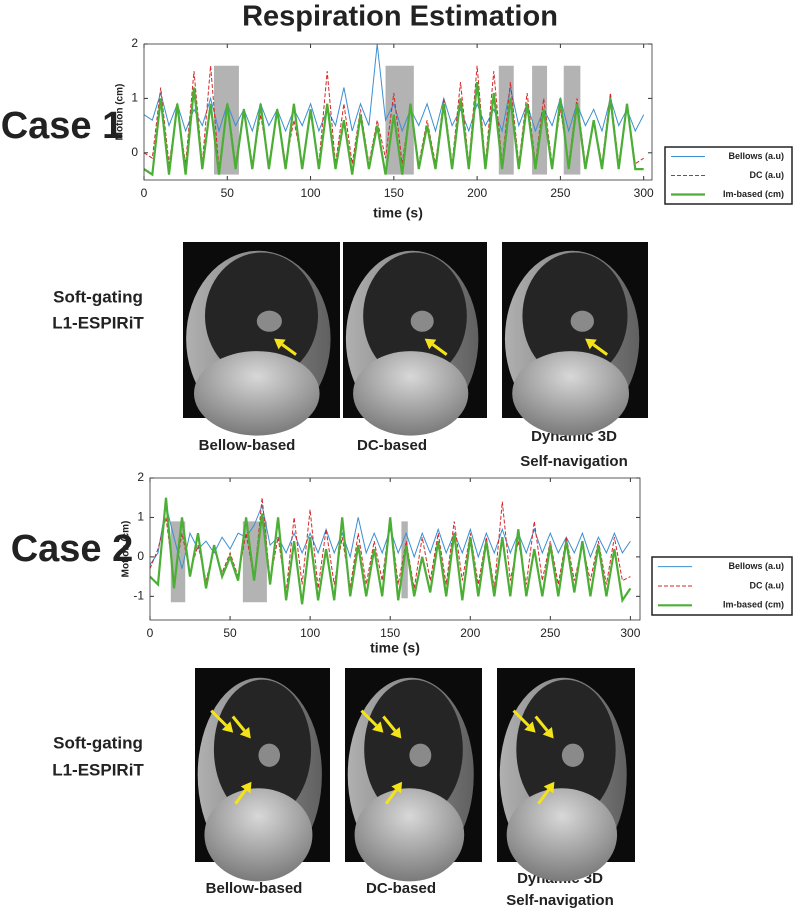  I want to click on case-label: Case 2, so click(72, 549).